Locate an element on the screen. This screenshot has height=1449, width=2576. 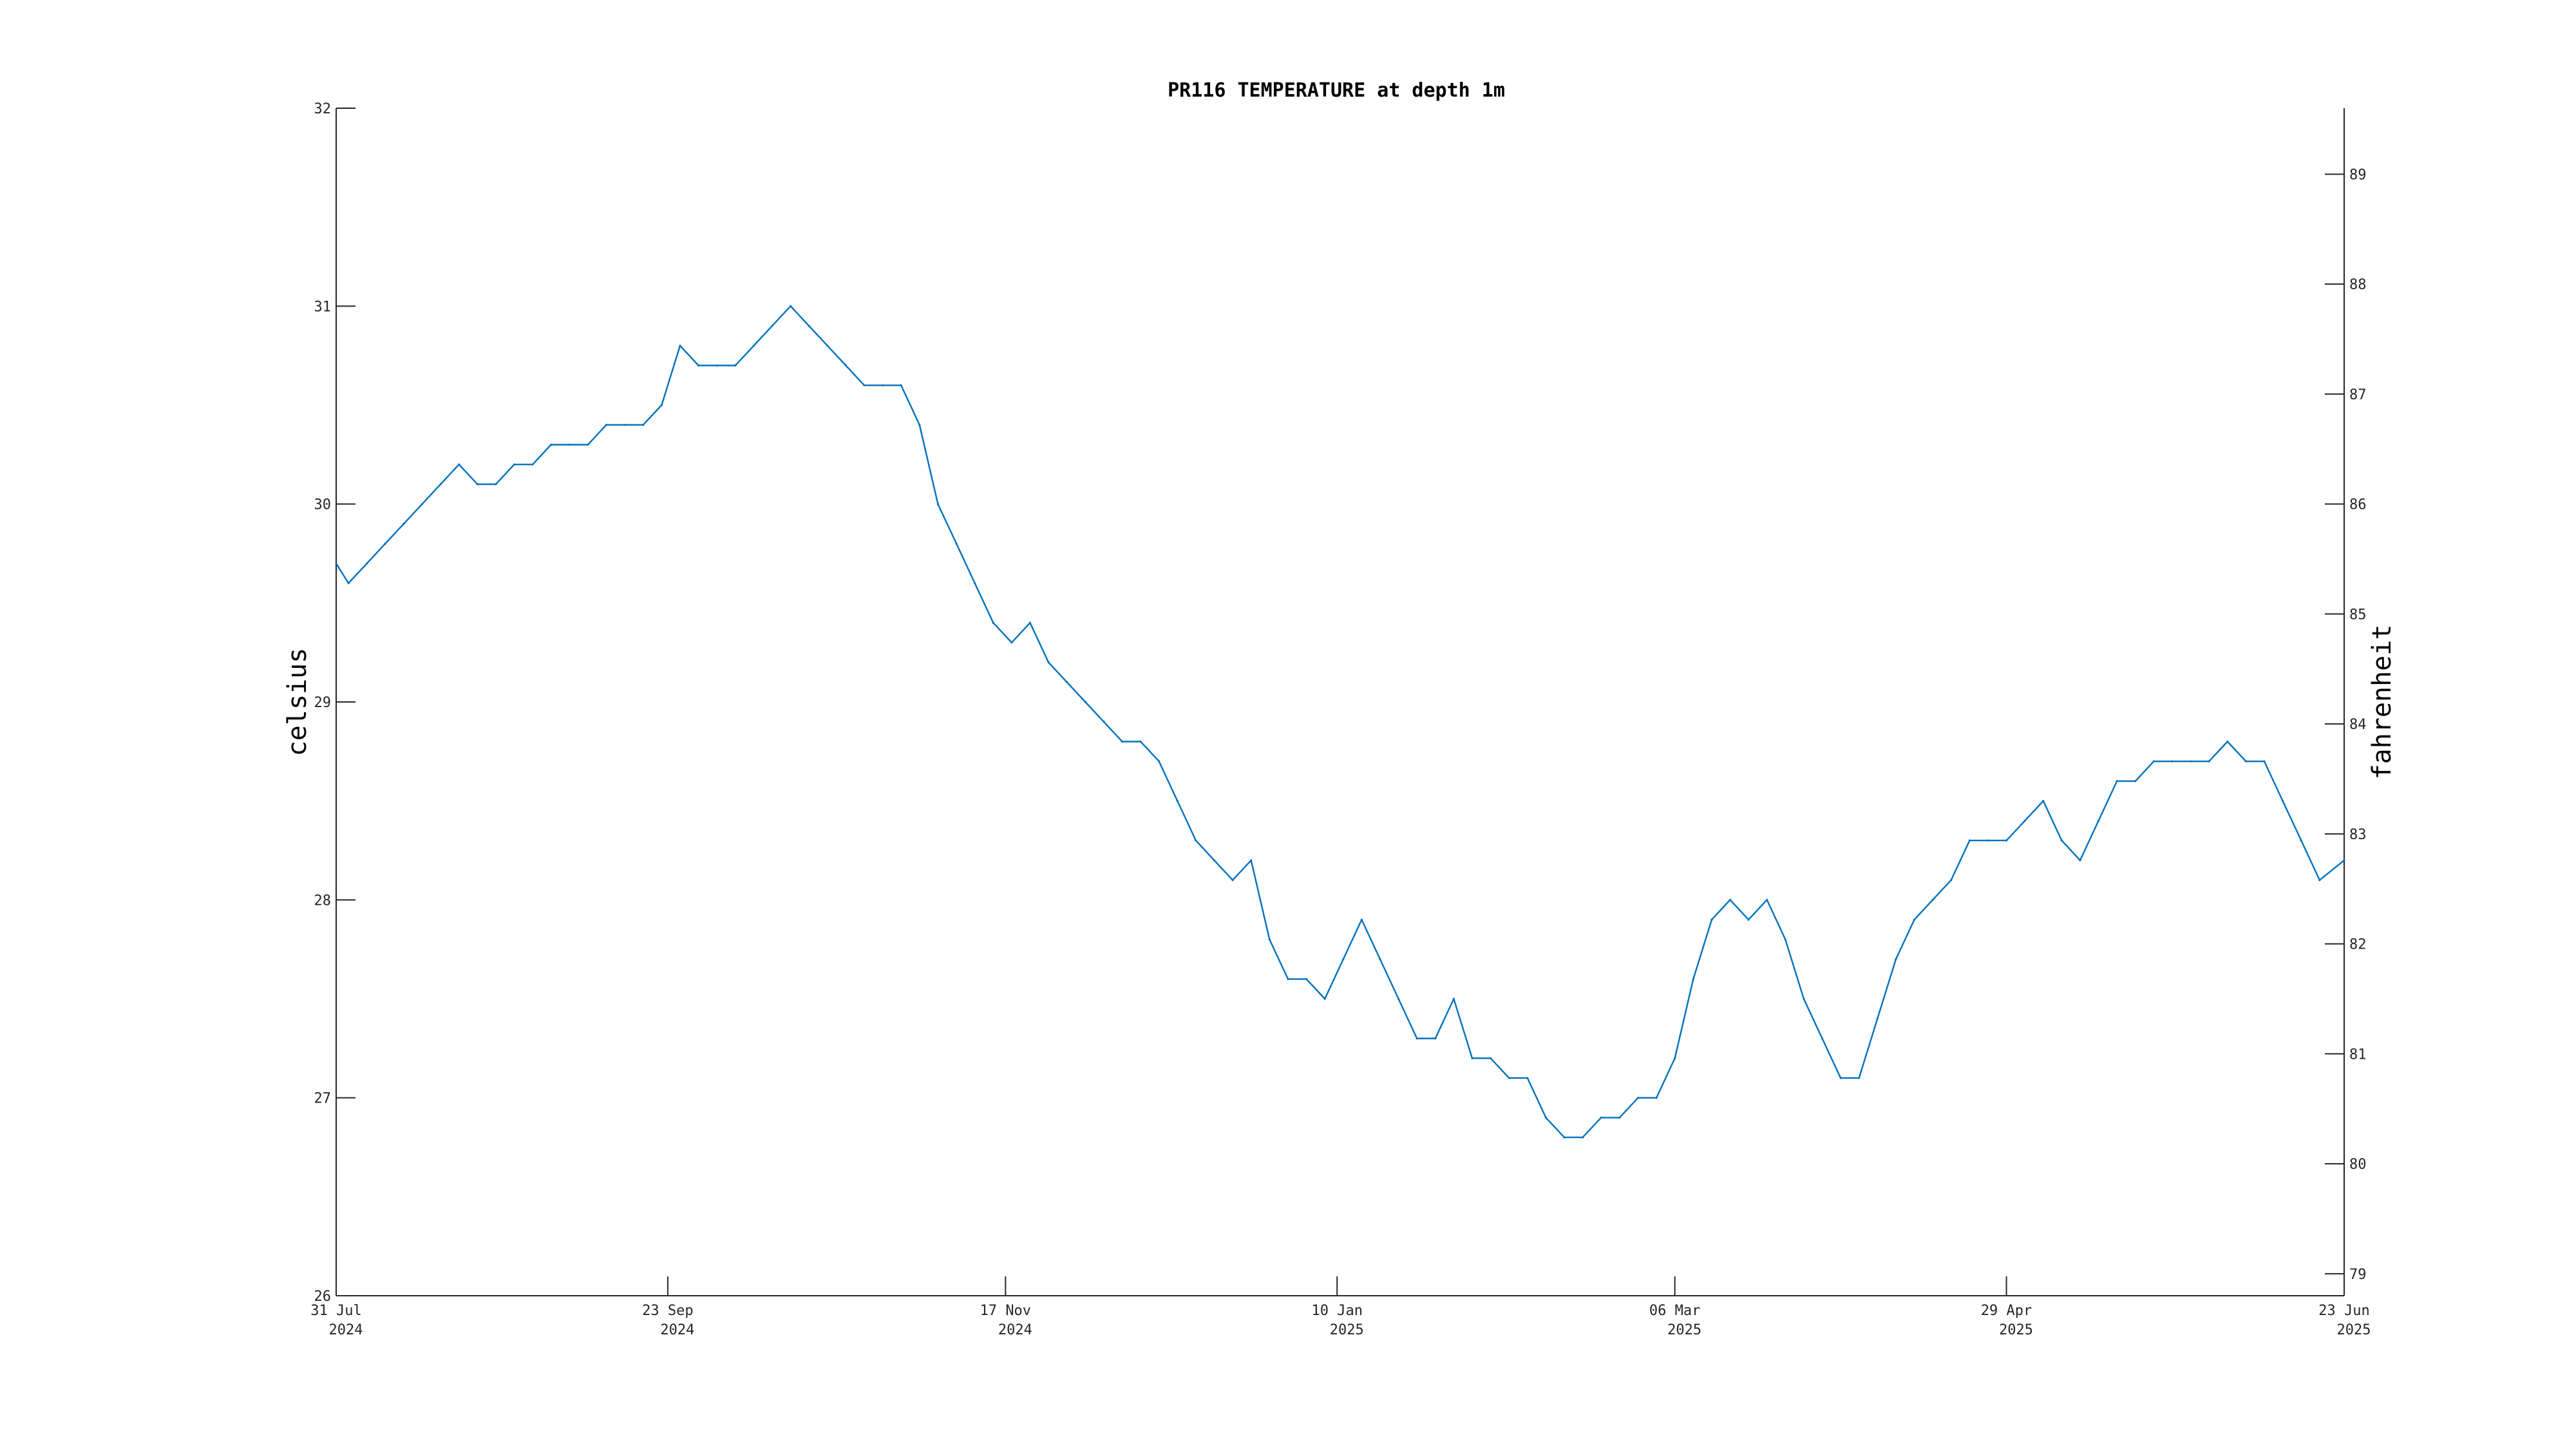
x-tick-label: 23 Jun is located at coordinates (2343, 1311).